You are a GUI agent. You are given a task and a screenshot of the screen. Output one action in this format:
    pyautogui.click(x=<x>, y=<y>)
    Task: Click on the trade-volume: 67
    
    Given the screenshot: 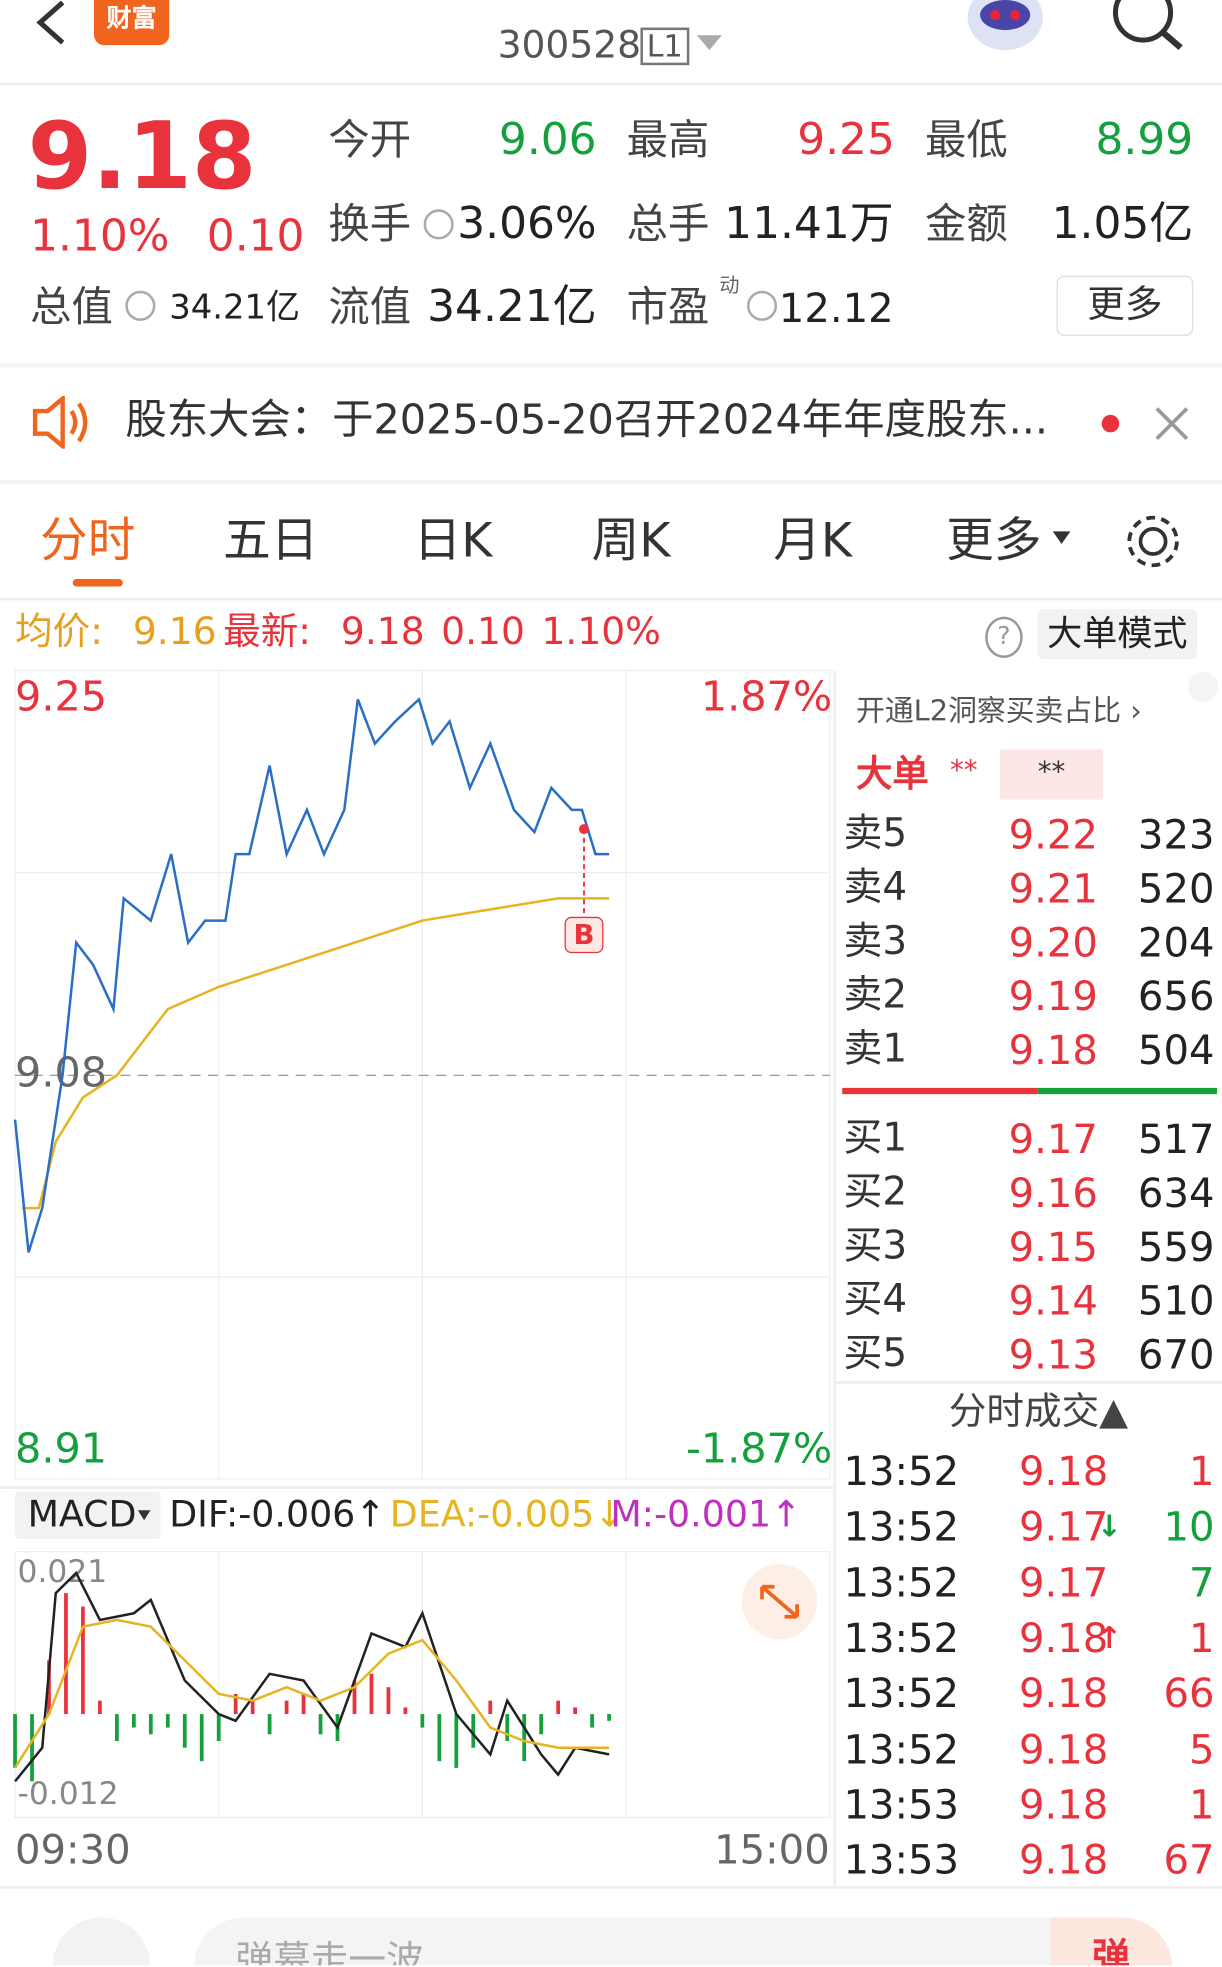 What is the action you would take?
    pyautogui.click(x=1189, y=1860)
    